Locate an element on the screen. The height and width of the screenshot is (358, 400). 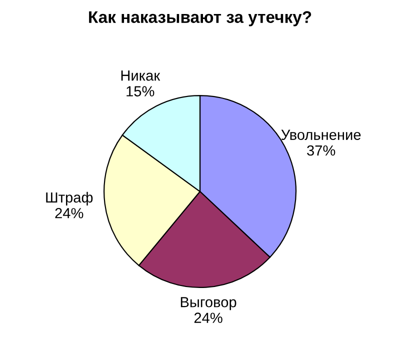
slice-label: Увольнение is located at coordinates (321, 135).